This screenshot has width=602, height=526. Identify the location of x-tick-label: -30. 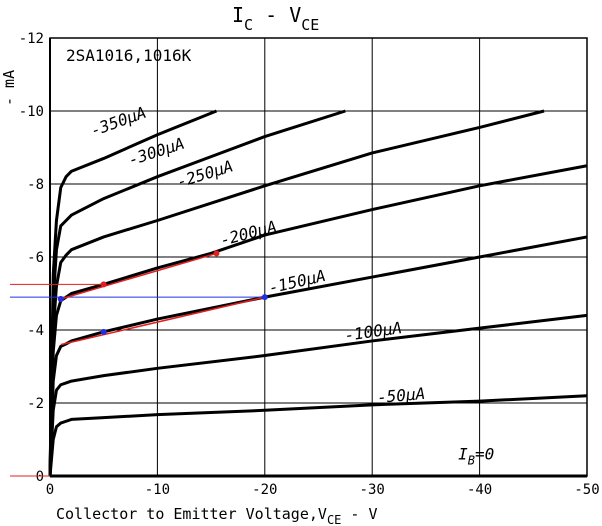
(372, 490).